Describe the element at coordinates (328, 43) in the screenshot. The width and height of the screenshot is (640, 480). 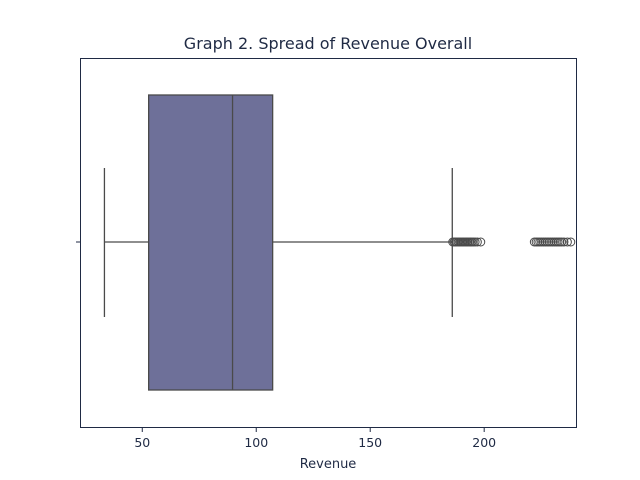
I see `chart-title: Graph 2. Spread of Revenue Overall` at that location.